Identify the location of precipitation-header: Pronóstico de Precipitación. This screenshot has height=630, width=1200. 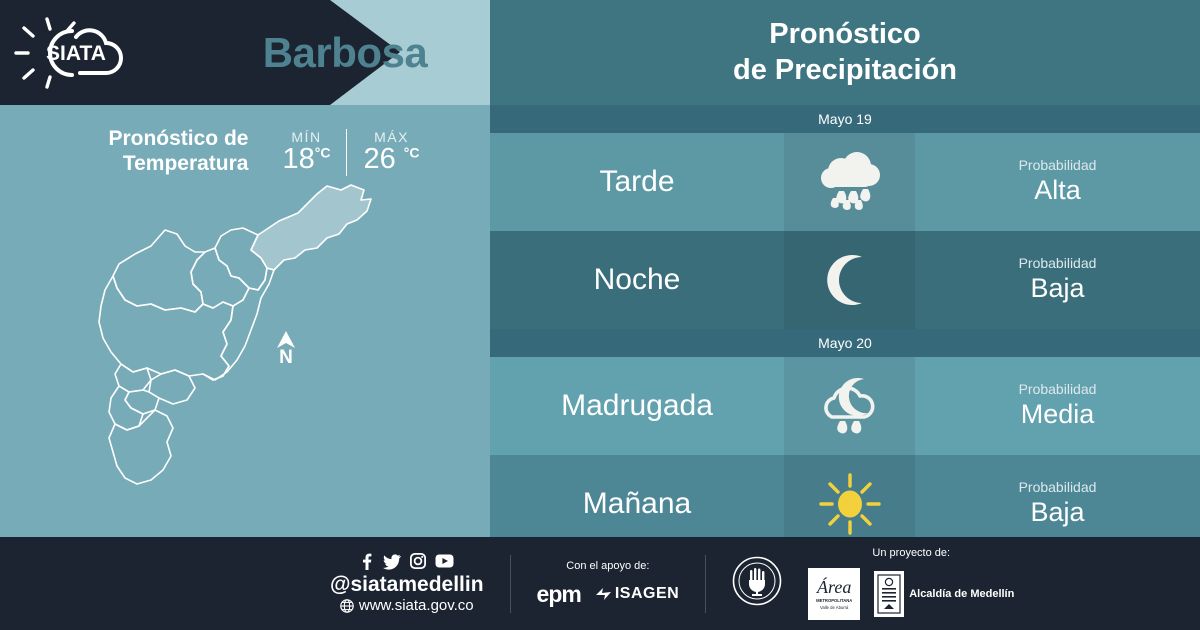
(845, 52).